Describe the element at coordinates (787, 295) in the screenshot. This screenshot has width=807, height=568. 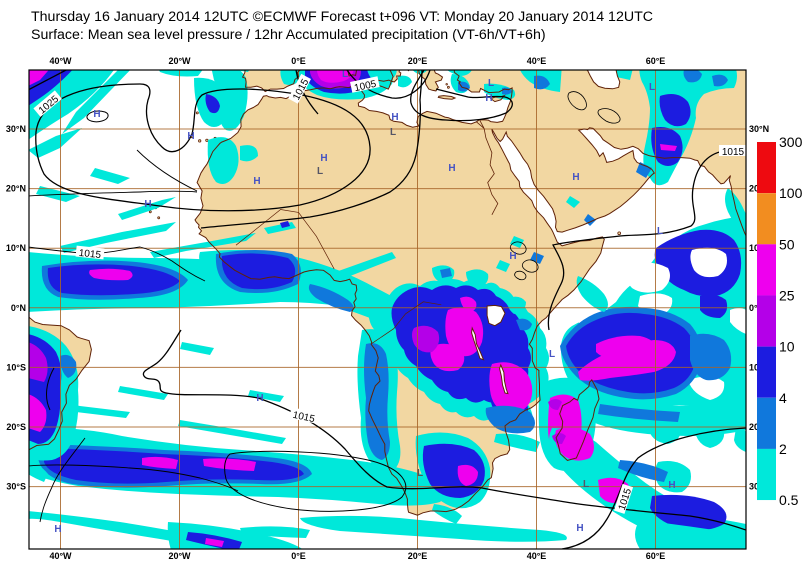
I see `svg-text: 25` at that location.